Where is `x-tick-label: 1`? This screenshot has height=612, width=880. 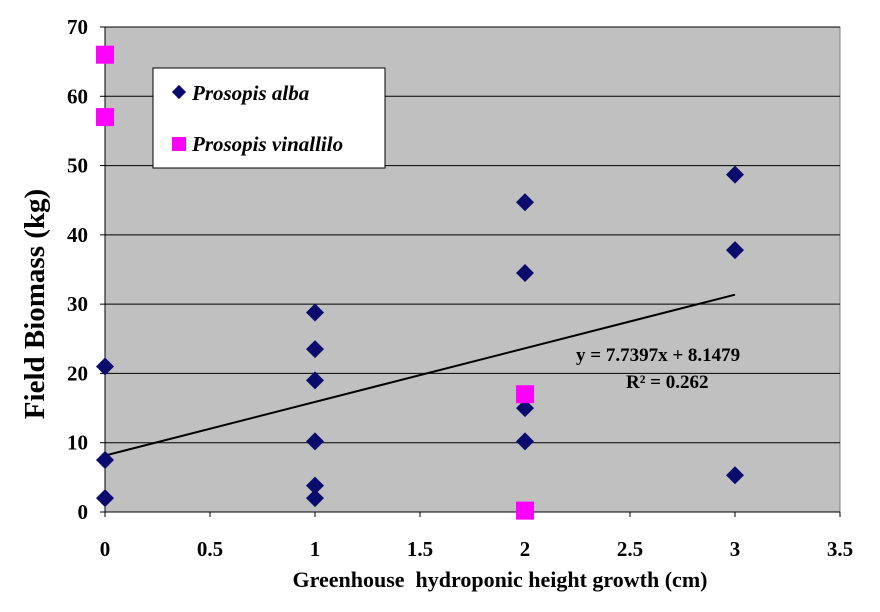 x-tick-label: 1 is located at coordinates (315, 549).